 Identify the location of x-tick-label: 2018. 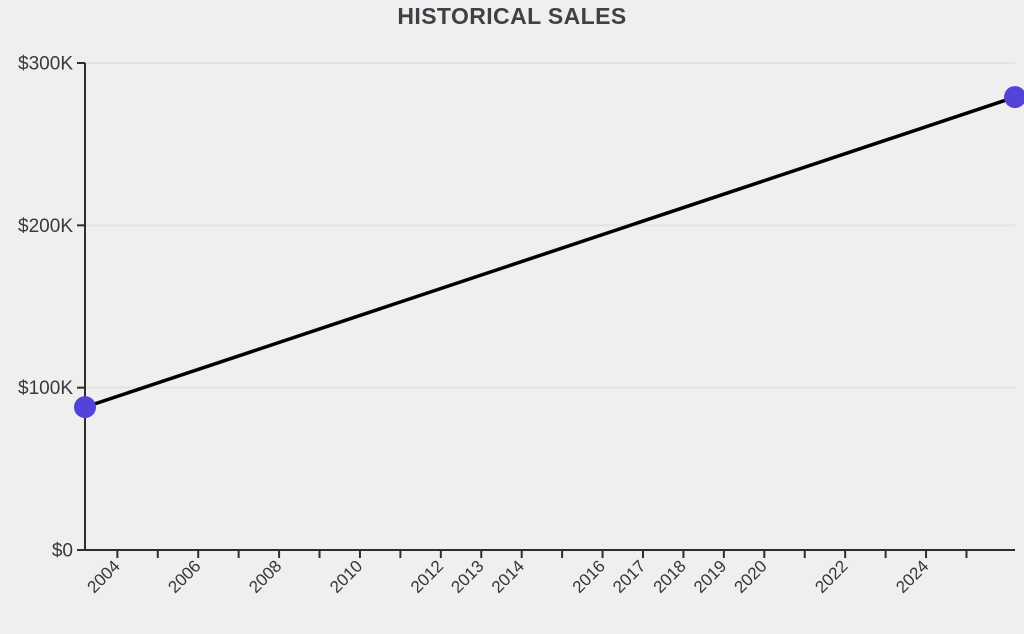
(670, 577).